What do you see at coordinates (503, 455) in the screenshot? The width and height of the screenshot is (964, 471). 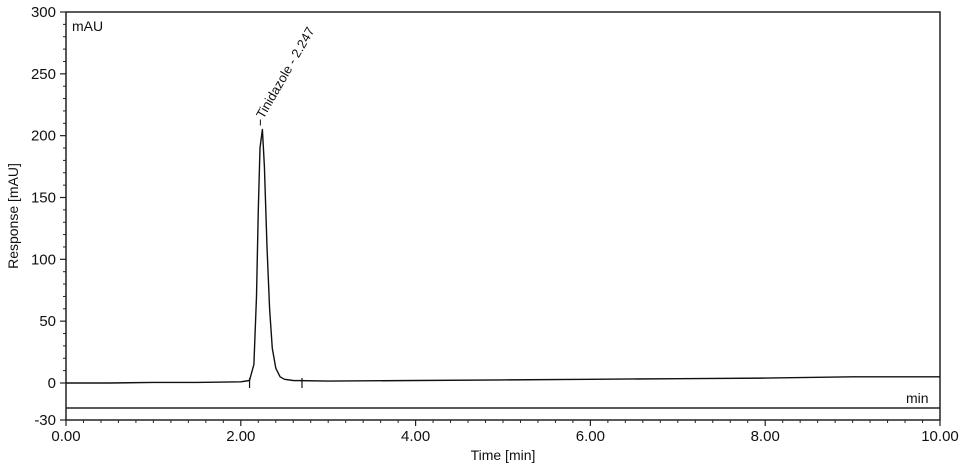 I see `x-axis-title: Time [min]` at bounding box center [503, 455].